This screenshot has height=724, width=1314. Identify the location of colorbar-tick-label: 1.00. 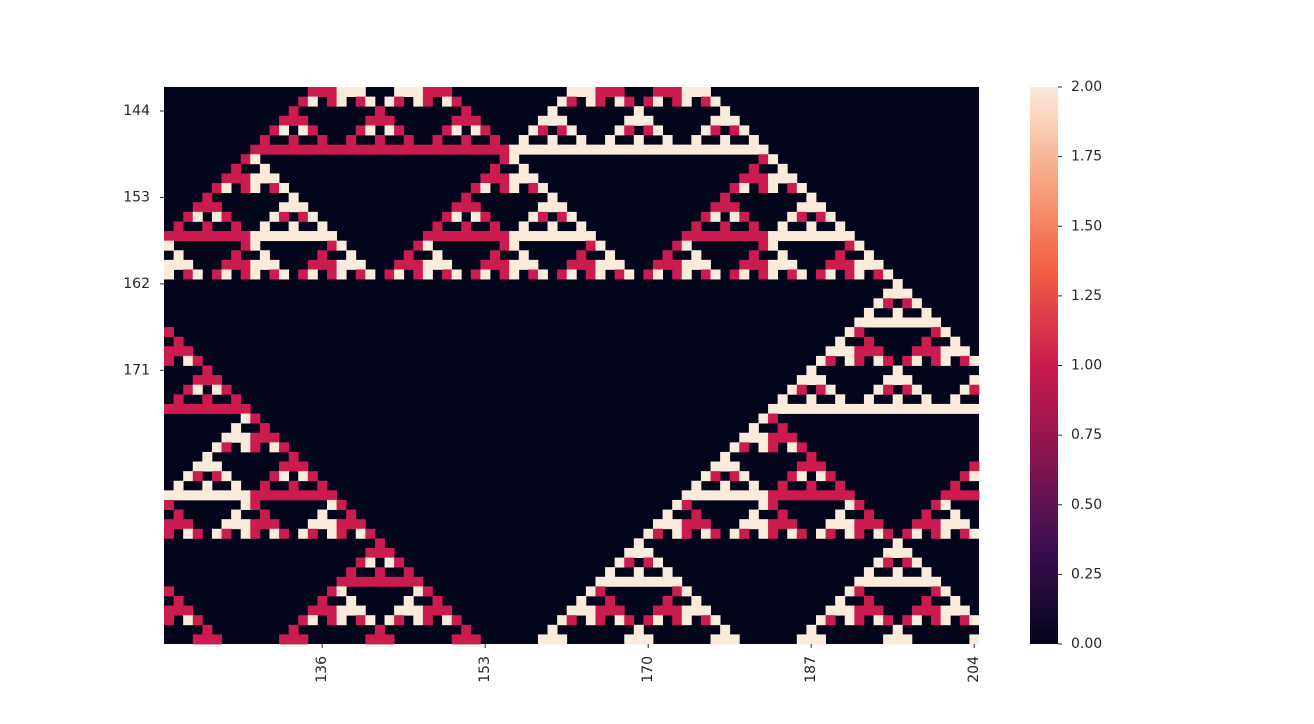
(1086, 366).